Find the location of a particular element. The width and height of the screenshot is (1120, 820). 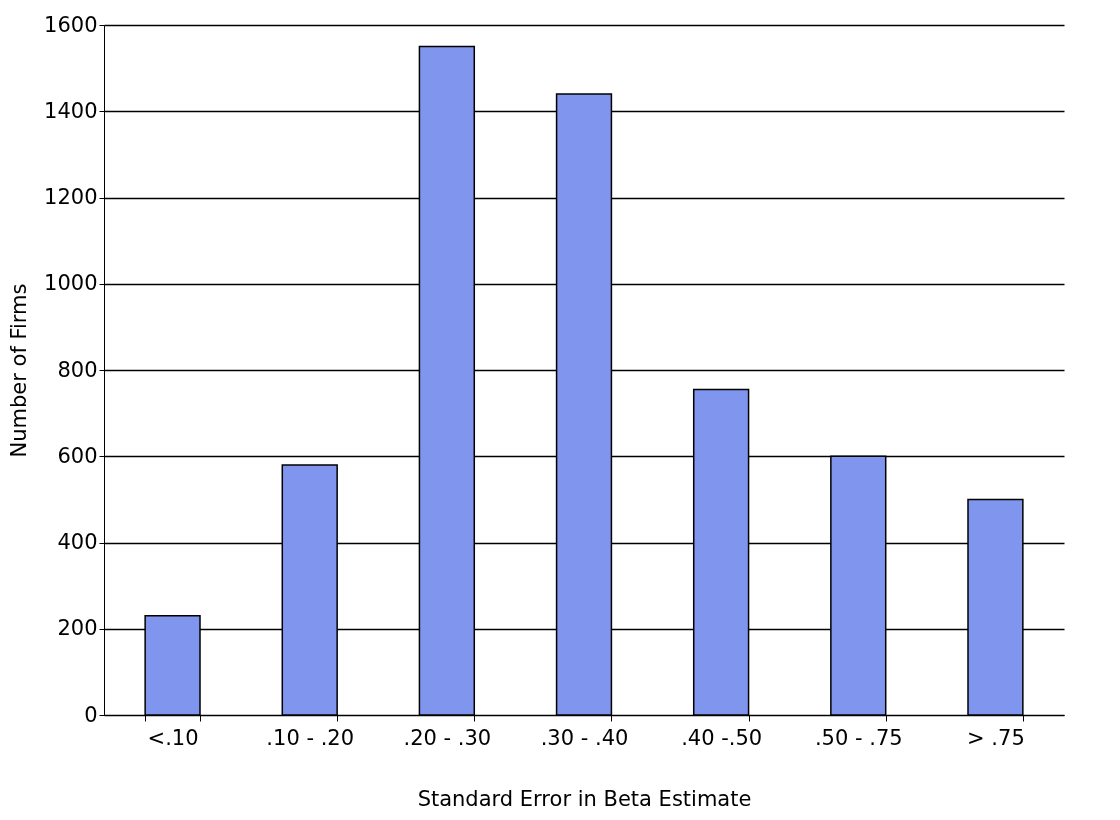

x-tick-label: <.10 is located at coordinates (173, 737).